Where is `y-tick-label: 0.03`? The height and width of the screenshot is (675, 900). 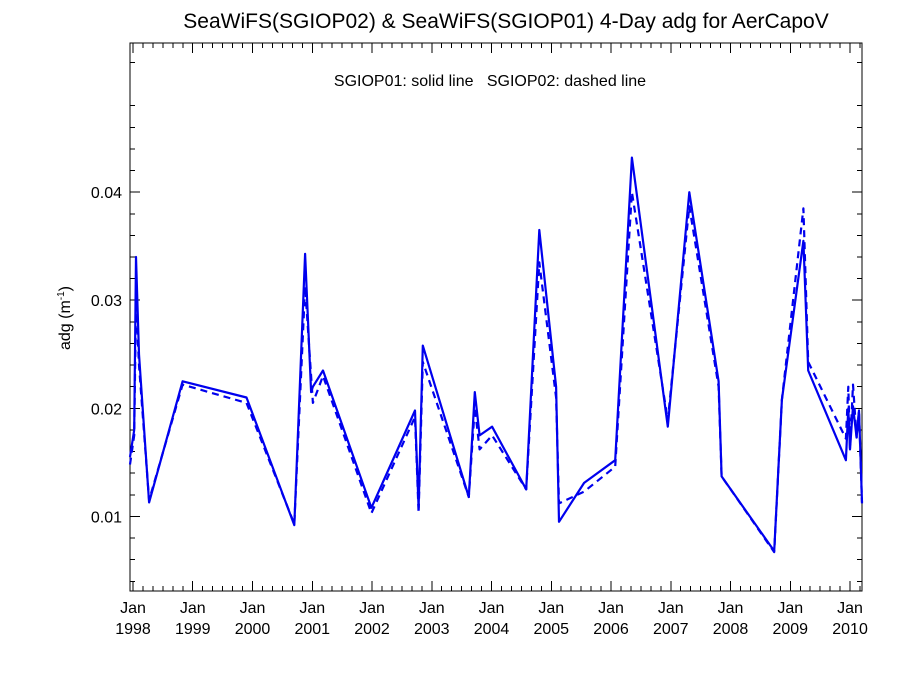 y-tick-label: 0.03 is located at coordinates (106, 301).